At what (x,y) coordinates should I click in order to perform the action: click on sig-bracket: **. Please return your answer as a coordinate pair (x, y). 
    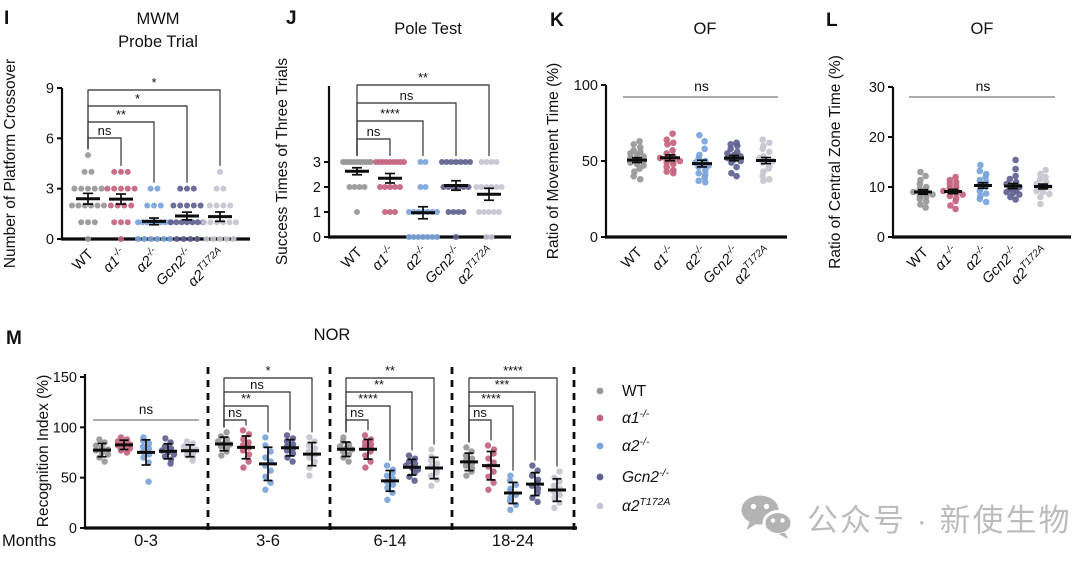
    Looking at the image, I should click on (423, 113).